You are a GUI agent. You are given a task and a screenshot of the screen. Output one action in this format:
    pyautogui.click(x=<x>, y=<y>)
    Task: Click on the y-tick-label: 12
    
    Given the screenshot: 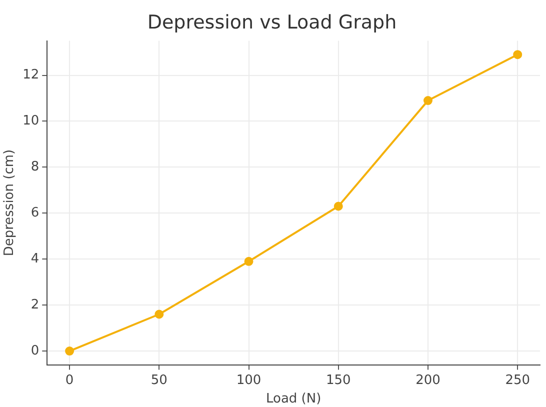 What is the action you would take?
    pyautogui.click(x=31, y=75)
    